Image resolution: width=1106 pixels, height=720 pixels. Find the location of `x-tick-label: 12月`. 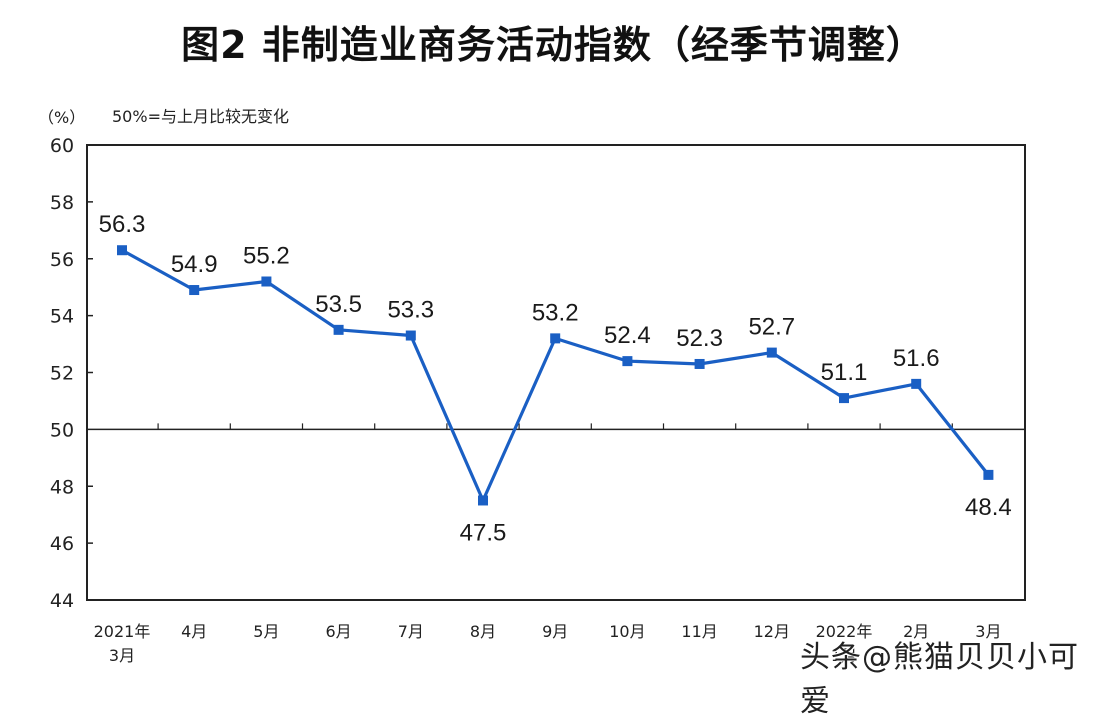

x-tick-label: 12月 is located at coordinates (772, 631).